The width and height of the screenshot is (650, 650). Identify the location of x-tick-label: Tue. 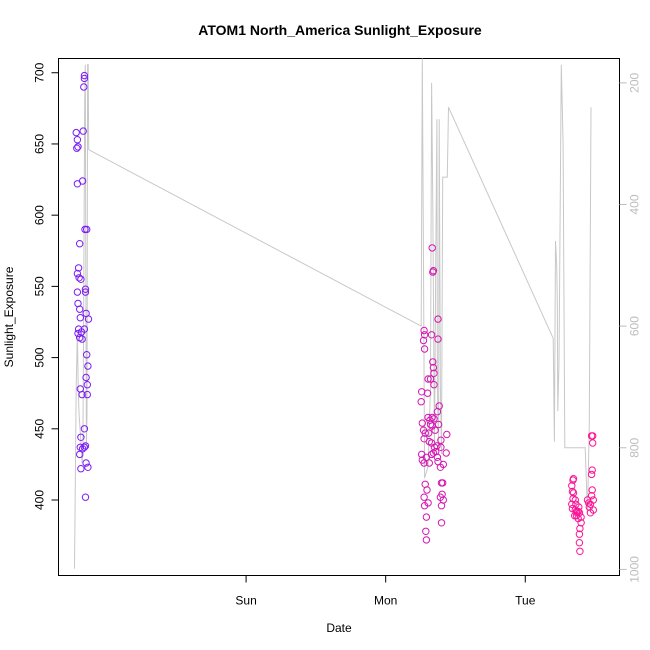
(525, 601).